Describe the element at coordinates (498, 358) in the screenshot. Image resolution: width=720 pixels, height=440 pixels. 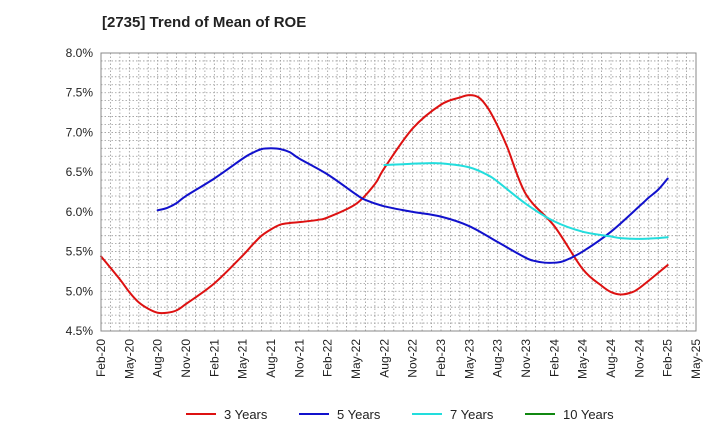
I see `x-tick-label: Aug-23` at that location.